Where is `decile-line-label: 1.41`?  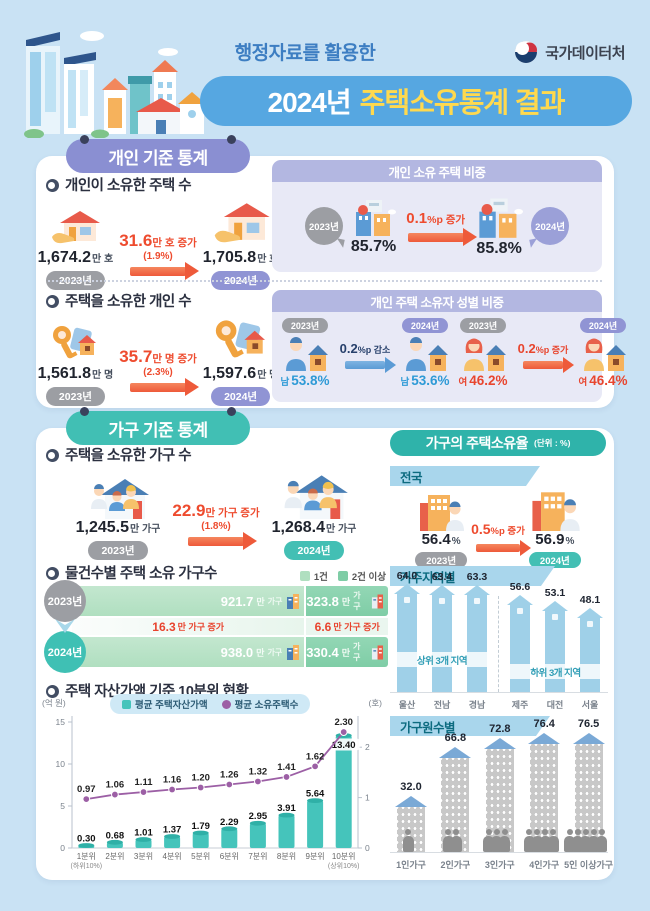 decile-line-label: 1.41 is located at coordinates (286, 767).